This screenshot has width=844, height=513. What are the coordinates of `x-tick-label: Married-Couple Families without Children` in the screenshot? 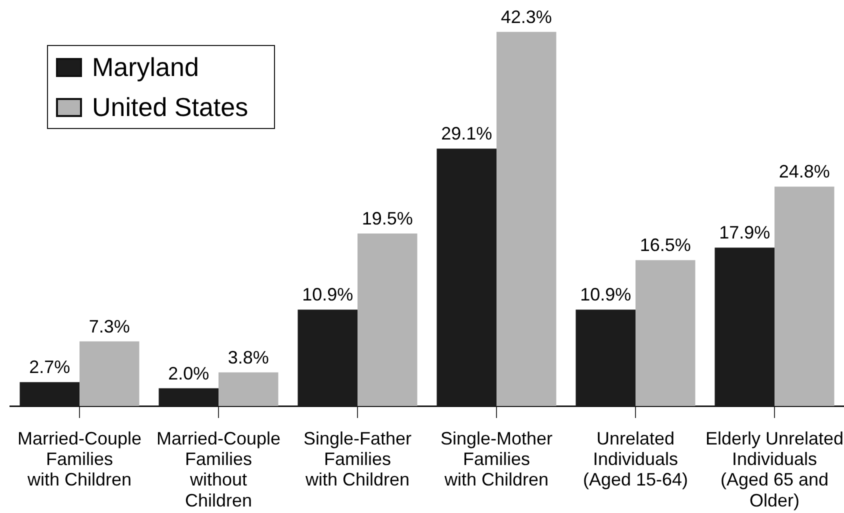 It's located at (218, 469).